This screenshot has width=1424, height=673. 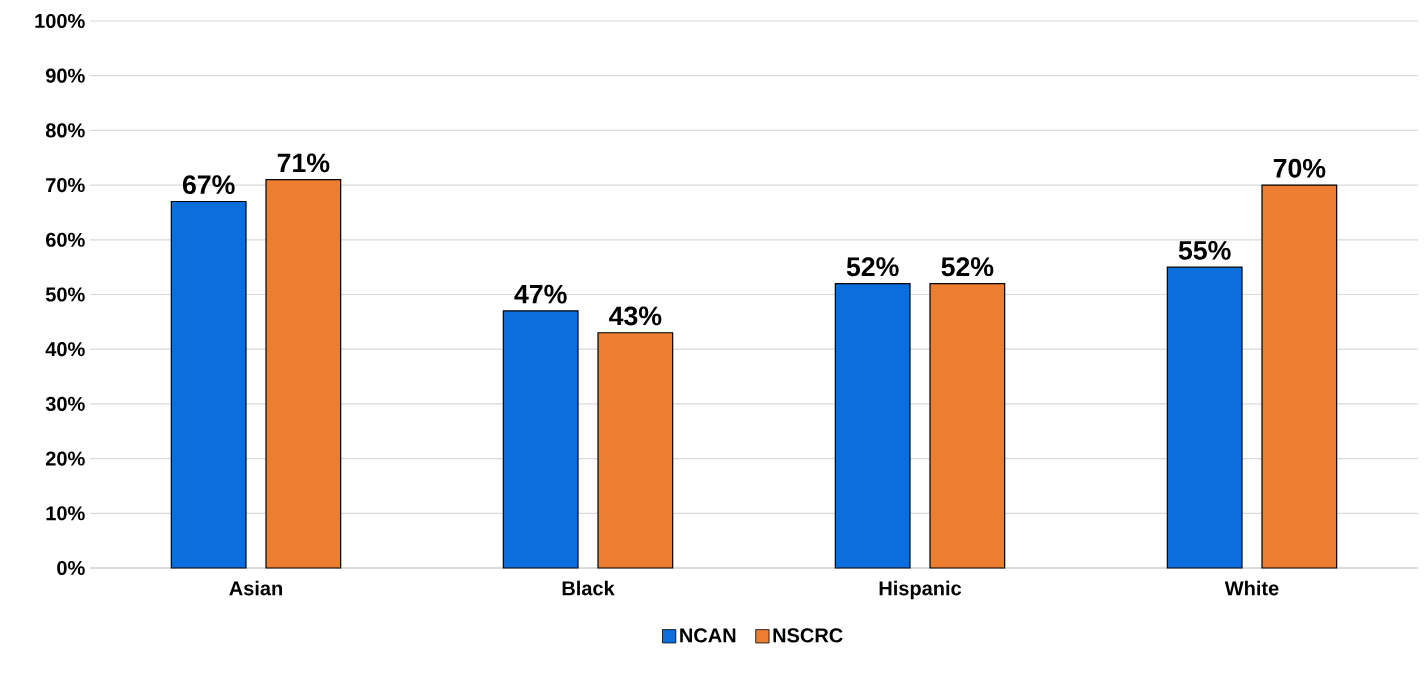 What do you see at coordinates (588, 588) in the screenshot?
I see `x-tick-label: Black` at bounding box center [588, 588].